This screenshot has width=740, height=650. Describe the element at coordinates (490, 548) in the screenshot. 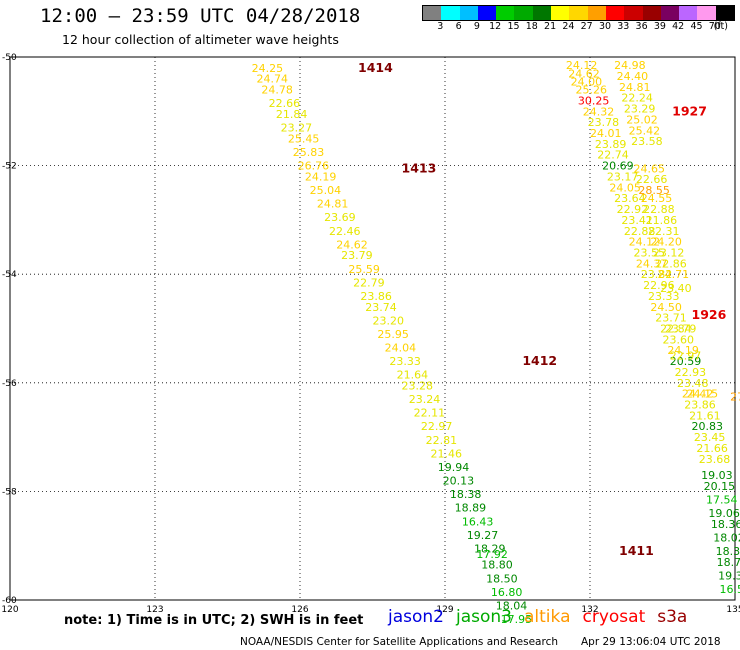

I see `wave-height-value: 18.29` at that location.